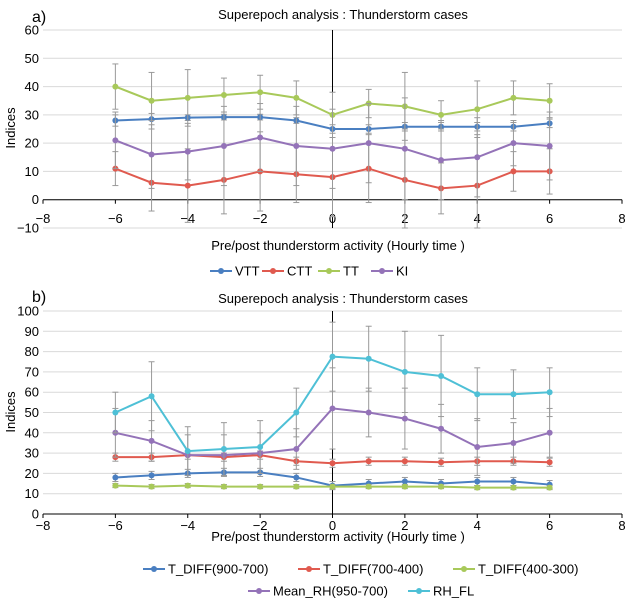 The image size is (637, 601). Describe the element at coordinates (332, 149) in the screenshot. I see `series-KI` at that location.